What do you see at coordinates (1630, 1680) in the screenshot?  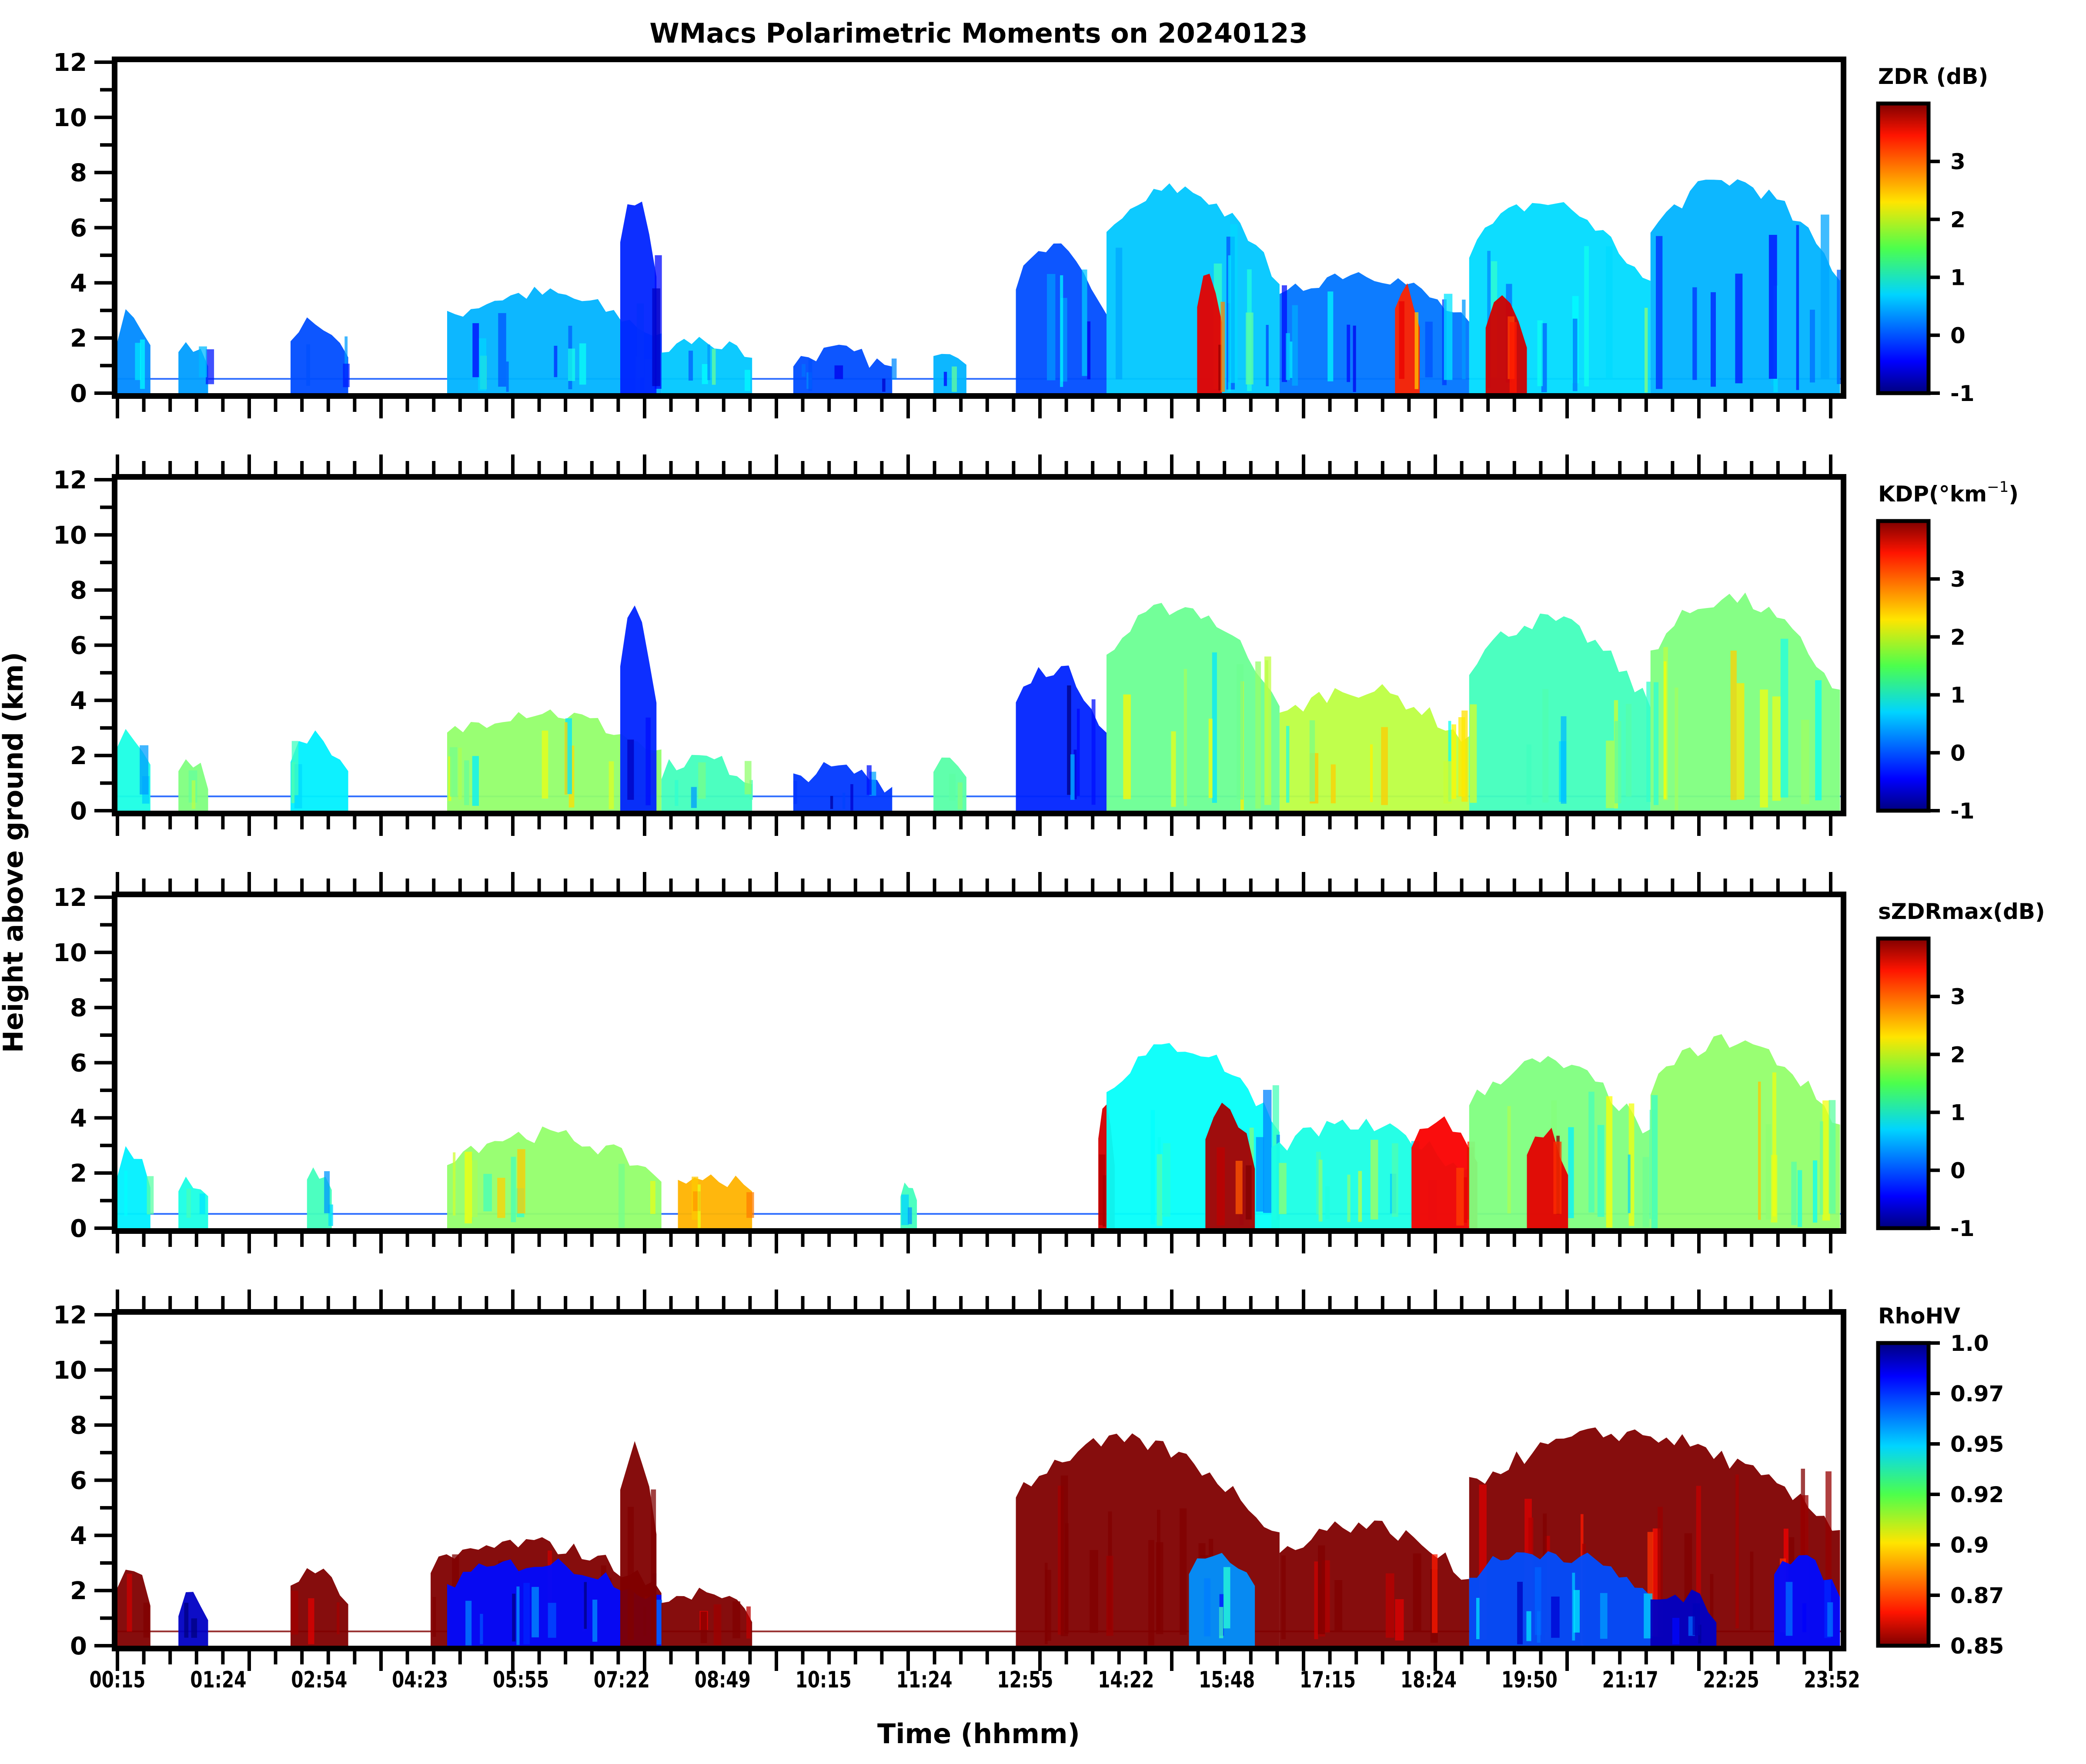 I see `x-tick-label: 21:17` at bounding box center [1630, 1680].